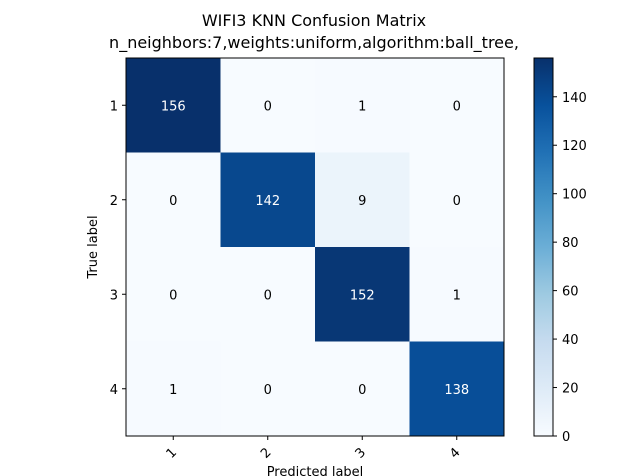 Image resolution: width=640 pixels, height=476 pixels. I want to click on cell-value-label: 138, so click(456, 390).